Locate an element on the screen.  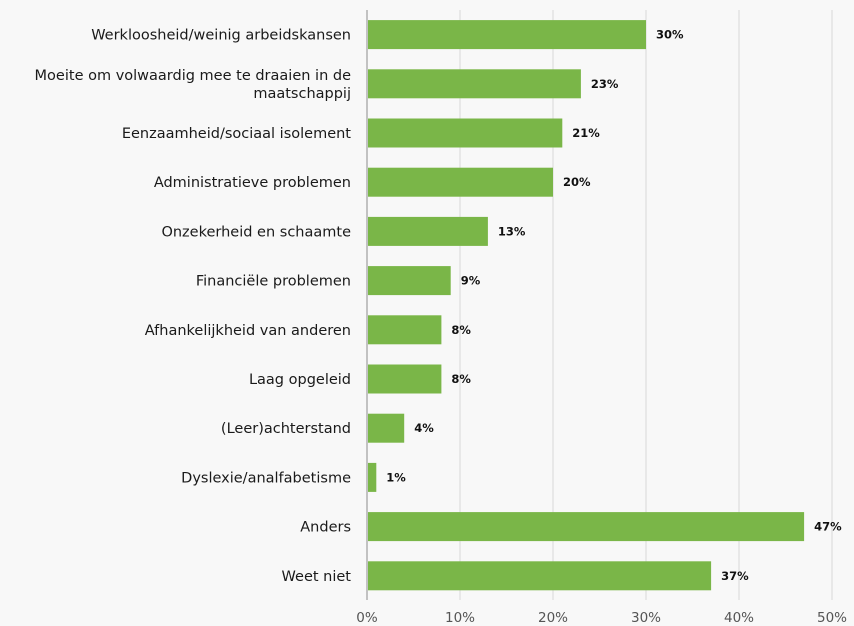
x-tick-label: 40% is located at coordinates (739, 618).